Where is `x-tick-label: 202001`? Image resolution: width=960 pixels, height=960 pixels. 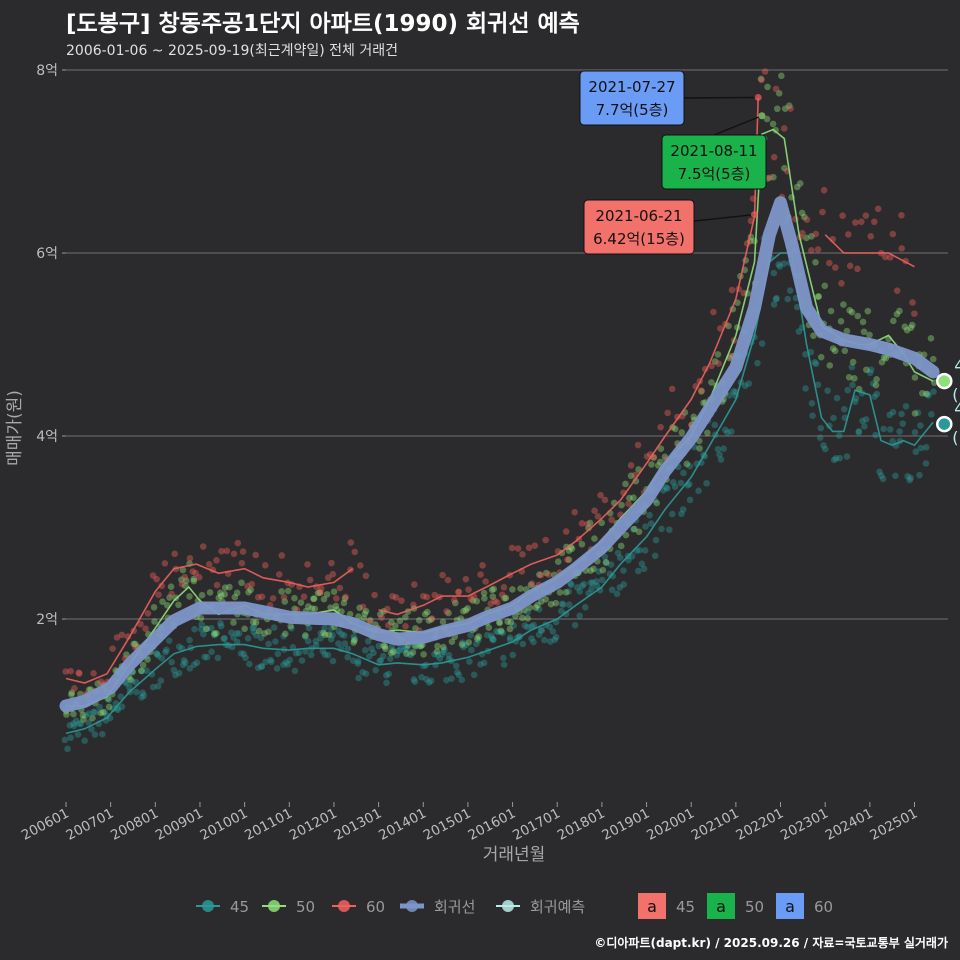 x-tick-label: 202001 is located at coordinates (670, 824).